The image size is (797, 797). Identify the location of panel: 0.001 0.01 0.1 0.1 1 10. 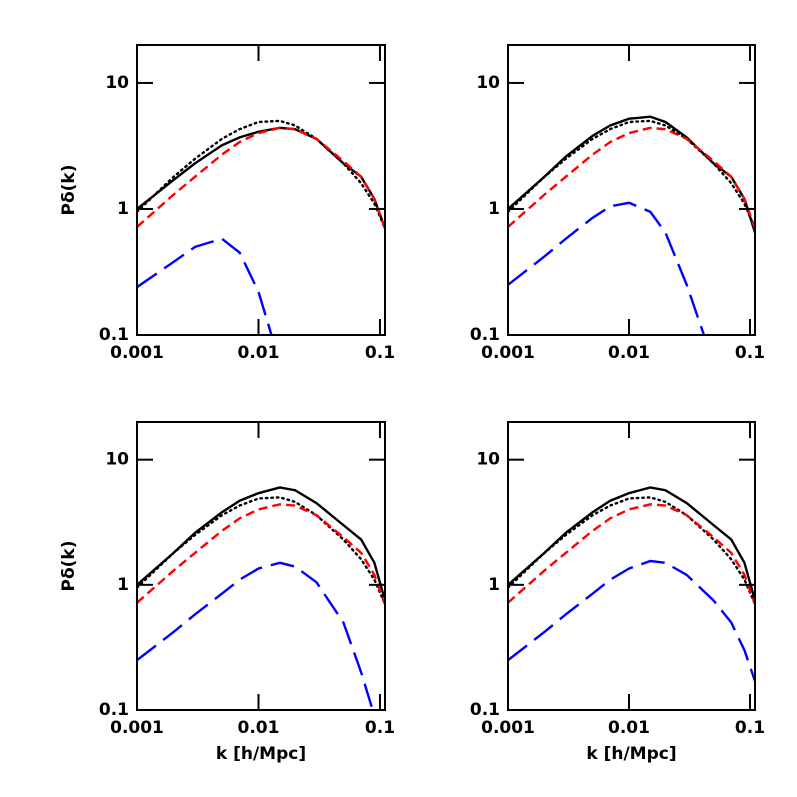
(617, 203).